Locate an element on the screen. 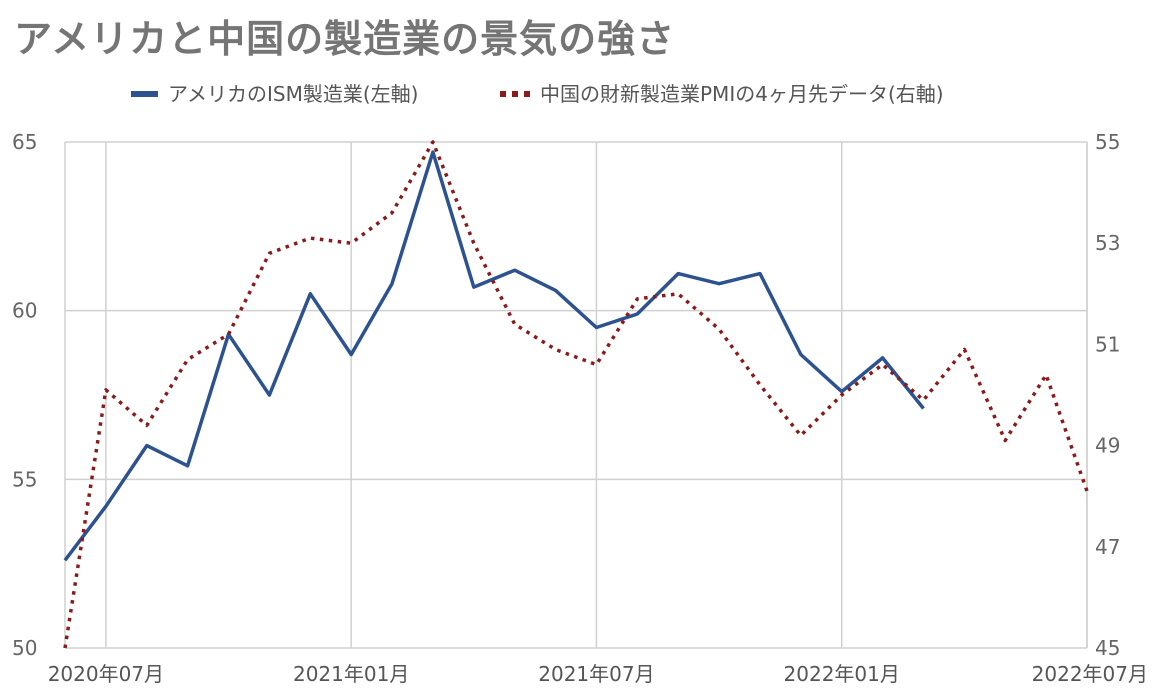 The image size is (1156, 698). y-right-tick-label: 51 is located at coordinates (1107, 344).